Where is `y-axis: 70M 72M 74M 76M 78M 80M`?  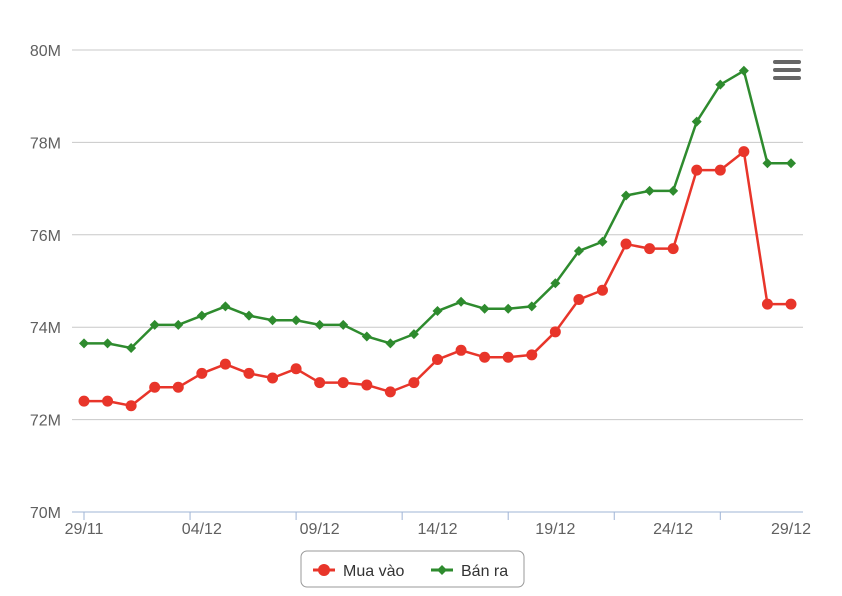 y-axis: 70M 72M 74M 76M 78M 80M is located at coordinates (45, 282).